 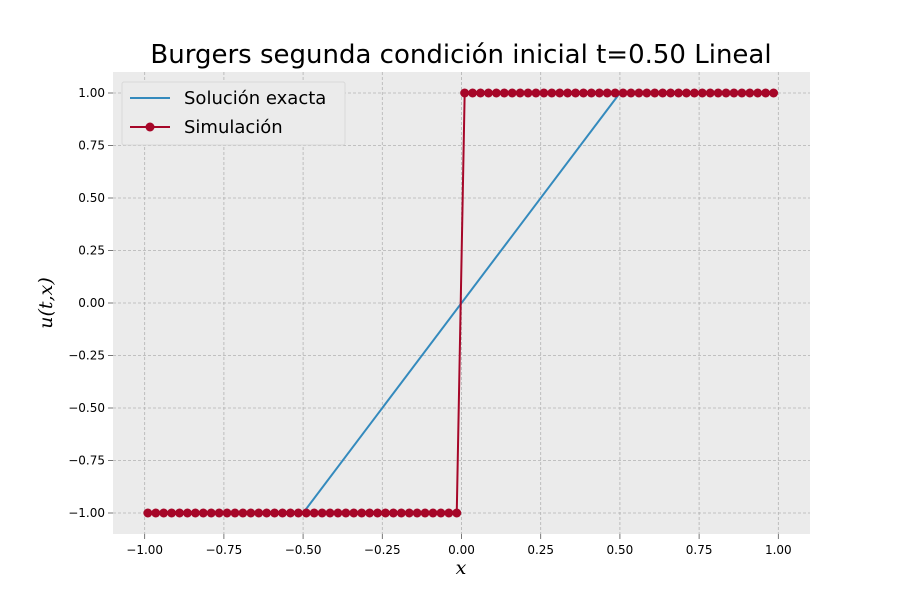 What do you see at coordinates (91, 251) in the screenshot?
I see `y-tick-label: 0.25` at bounding box center [91, 251].